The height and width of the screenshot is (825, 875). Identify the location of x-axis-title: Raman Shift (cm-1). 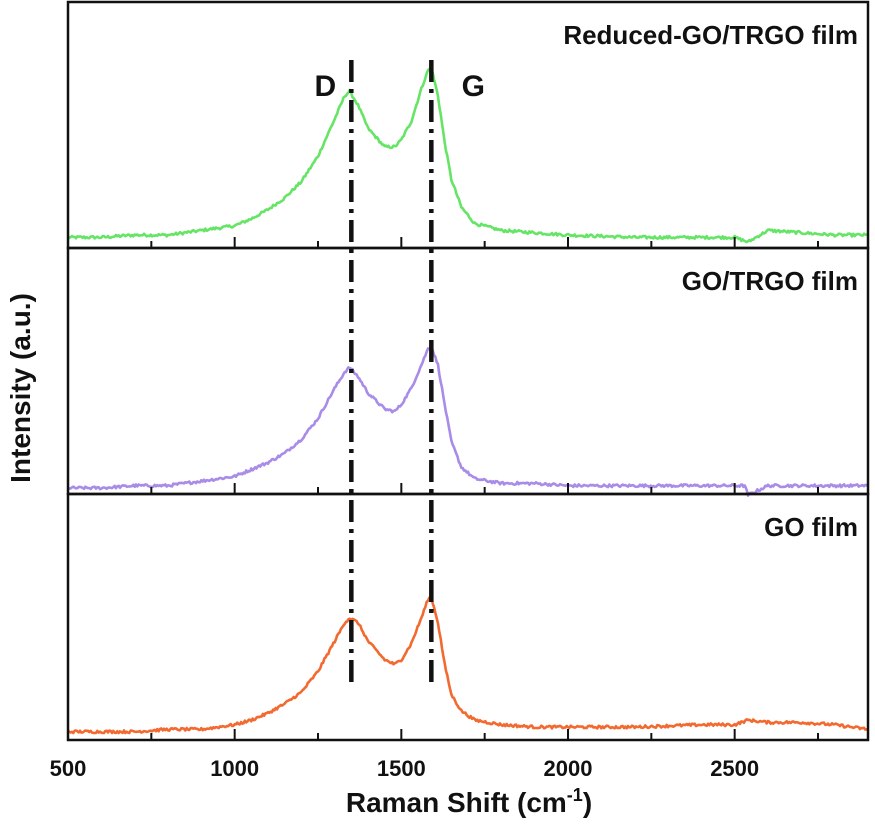
(469, 801).